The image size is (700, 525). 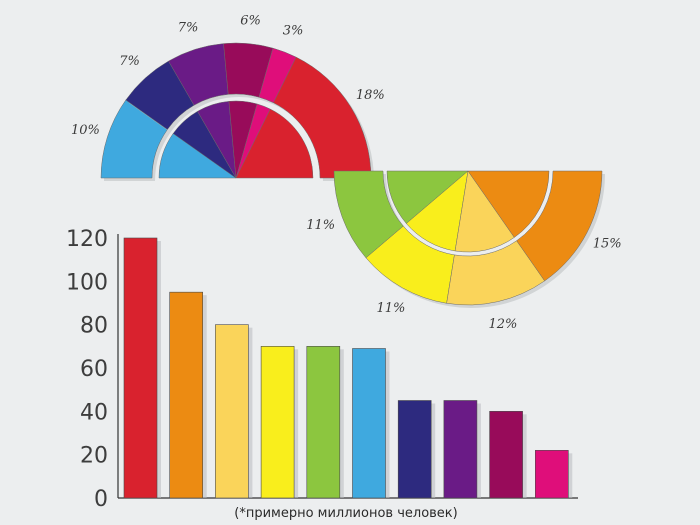 What do you see at coordinates (87, 282) in the screenshot?
I see `y-tick-label: 100` at bounding box center [87, 282].